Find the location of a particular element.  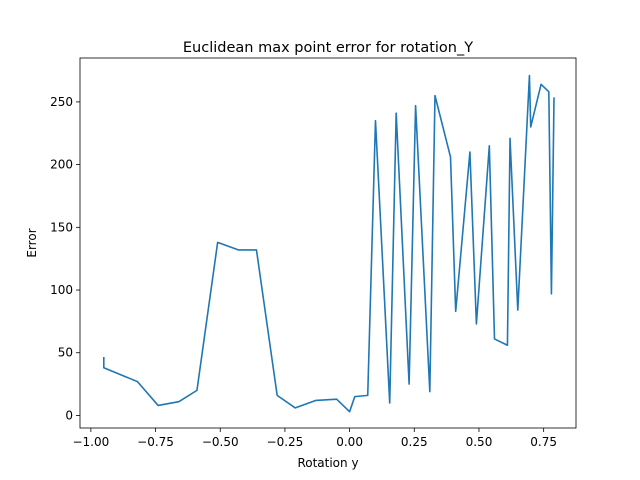

x-tick-label: 0.25 is located at coordinates (414, 442).